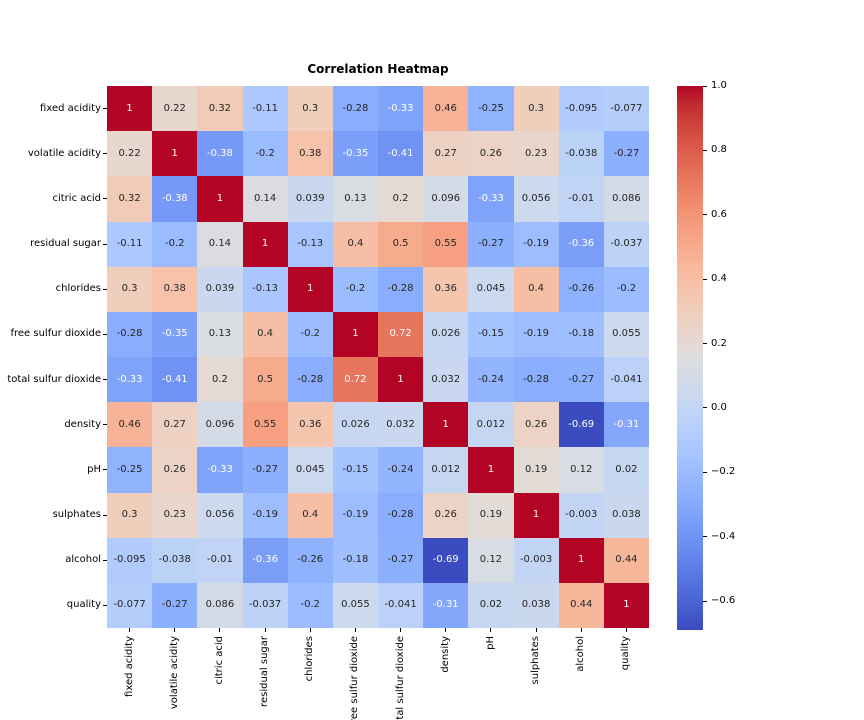 This screenshot has height=720, width=864. I want to click on heatmap-cell-total sulfur dioxide-x-residual sugar: 0.5, so click(265, 380).